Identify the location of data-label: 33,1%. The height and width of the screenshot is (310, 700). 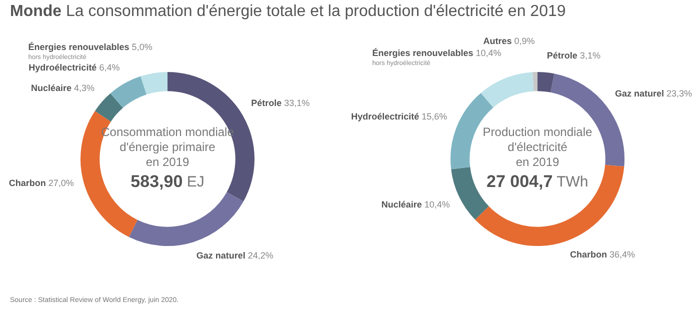
(297, 103).